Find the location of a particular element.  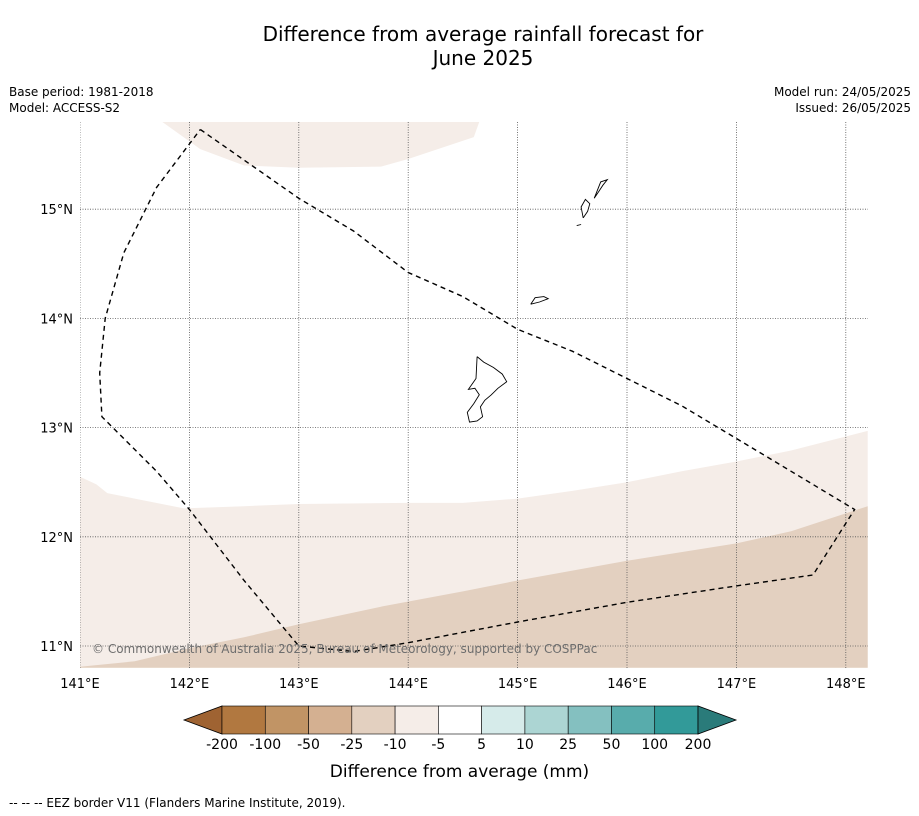

lon-tick-label: 146°E is located at coordinates (627, 684).